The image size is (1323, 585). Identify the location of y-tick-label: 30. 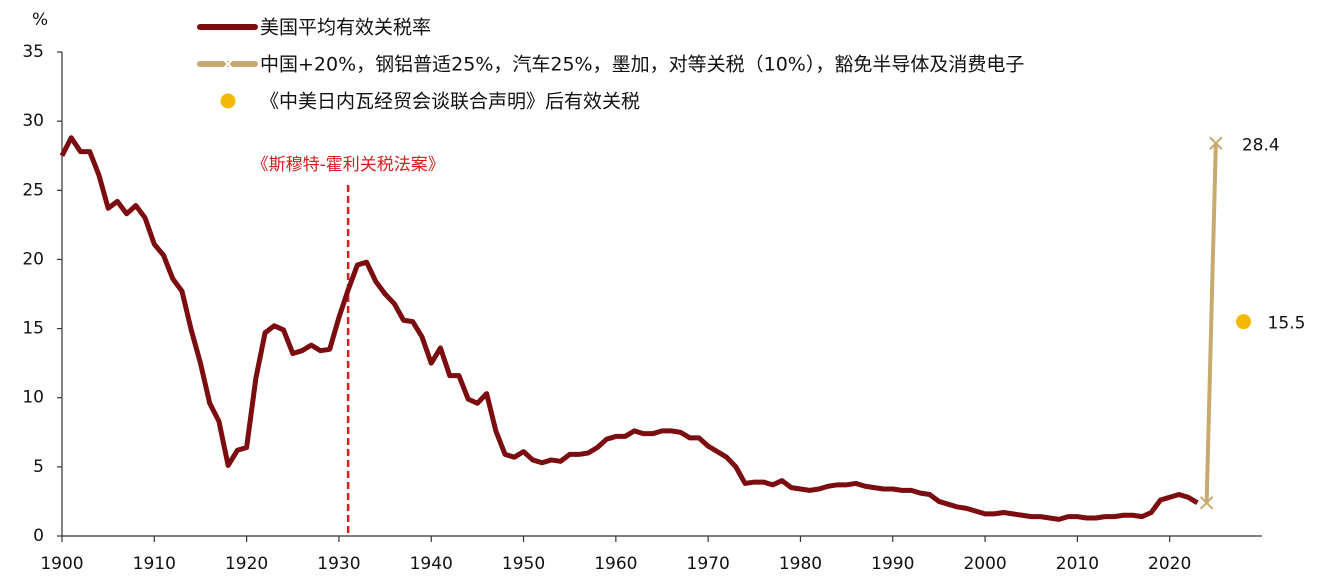
(33, 121).